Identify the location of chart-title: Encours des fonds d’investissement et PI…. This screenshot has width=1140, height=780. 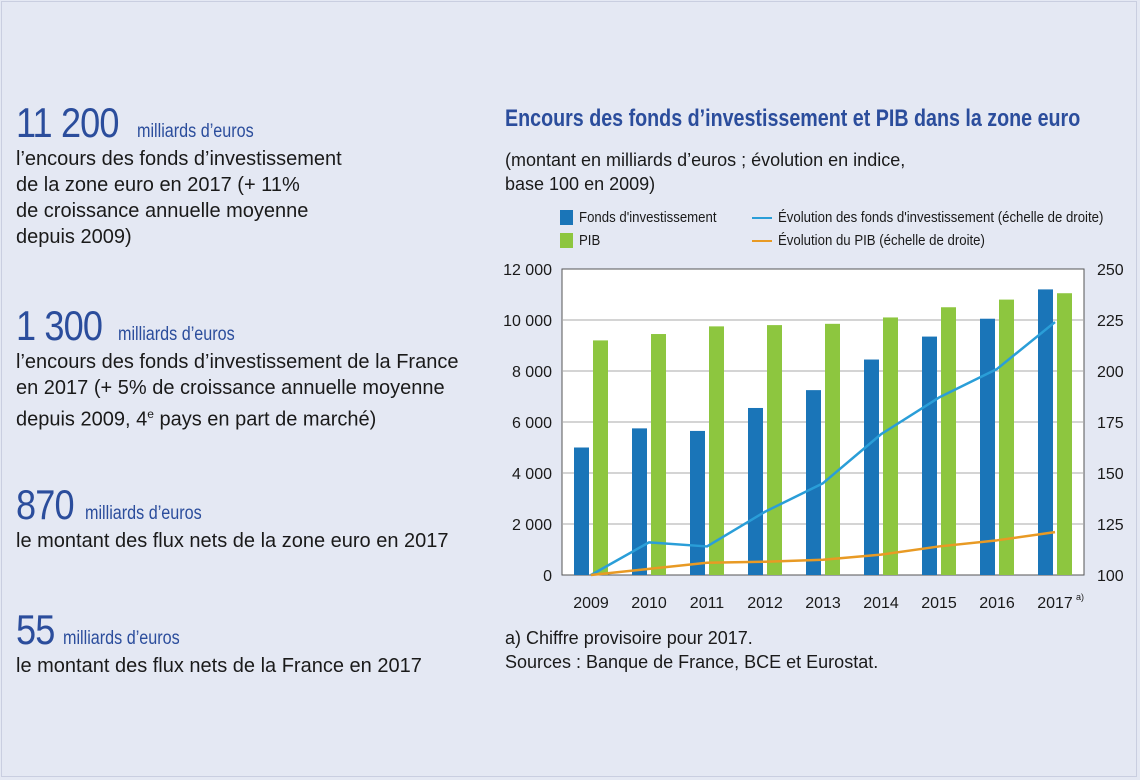
(793, 118).